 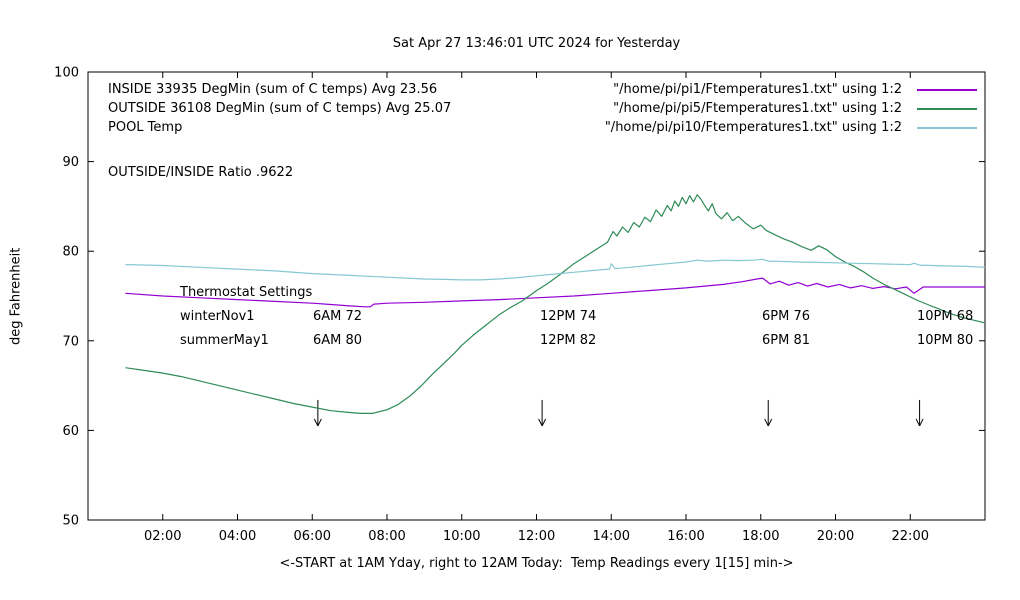 I want to click on series-line-pool, so click(x=555, y=269).